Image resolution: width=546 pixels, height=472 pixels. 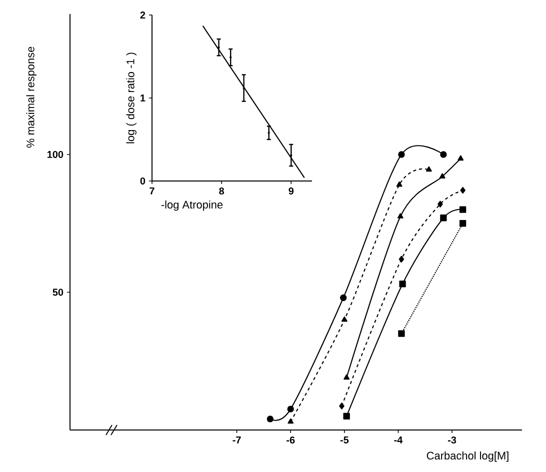 I want to click on x-tick-label: 9, so click(x=291, y=191).